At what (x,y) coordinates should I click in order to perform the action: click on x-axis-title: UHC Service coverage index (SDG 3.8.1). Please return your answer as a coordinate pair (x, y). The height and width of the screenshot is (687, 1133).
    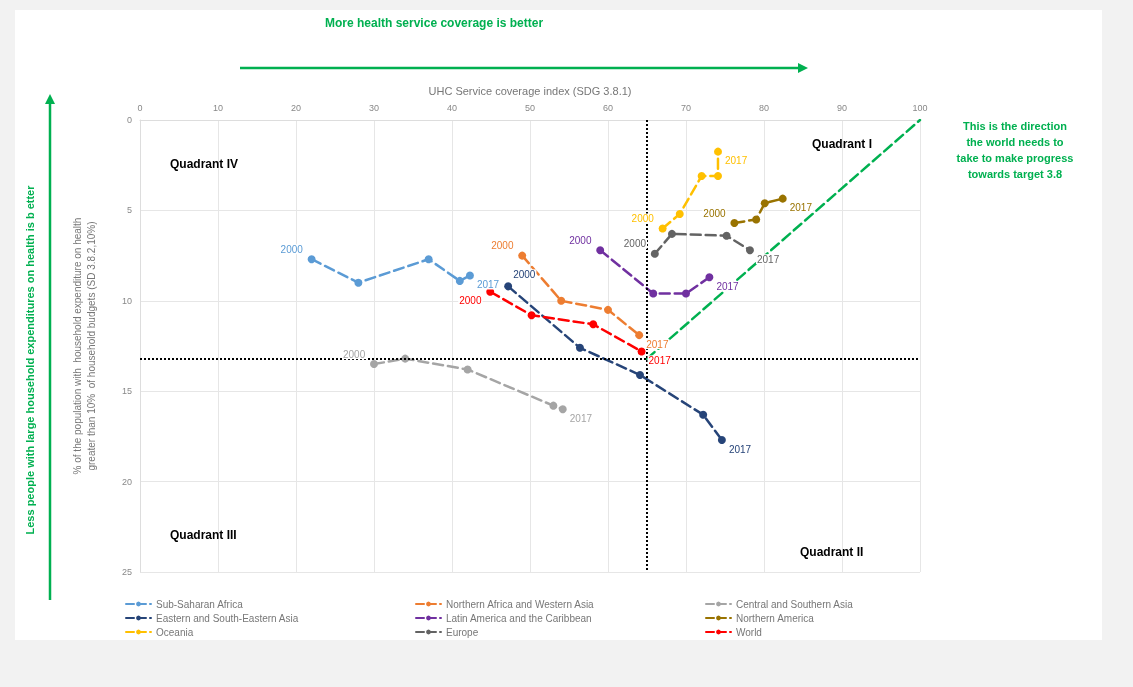
    Looking at the image, I should click on (530, 90).